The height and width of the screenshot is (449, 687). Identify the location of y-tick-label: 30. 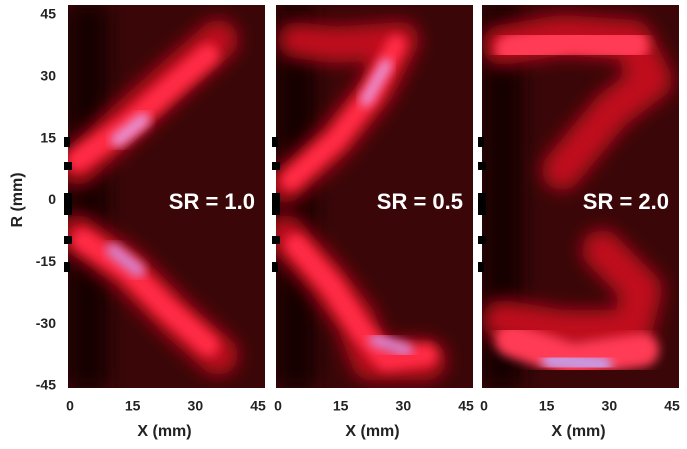
(48, 76).